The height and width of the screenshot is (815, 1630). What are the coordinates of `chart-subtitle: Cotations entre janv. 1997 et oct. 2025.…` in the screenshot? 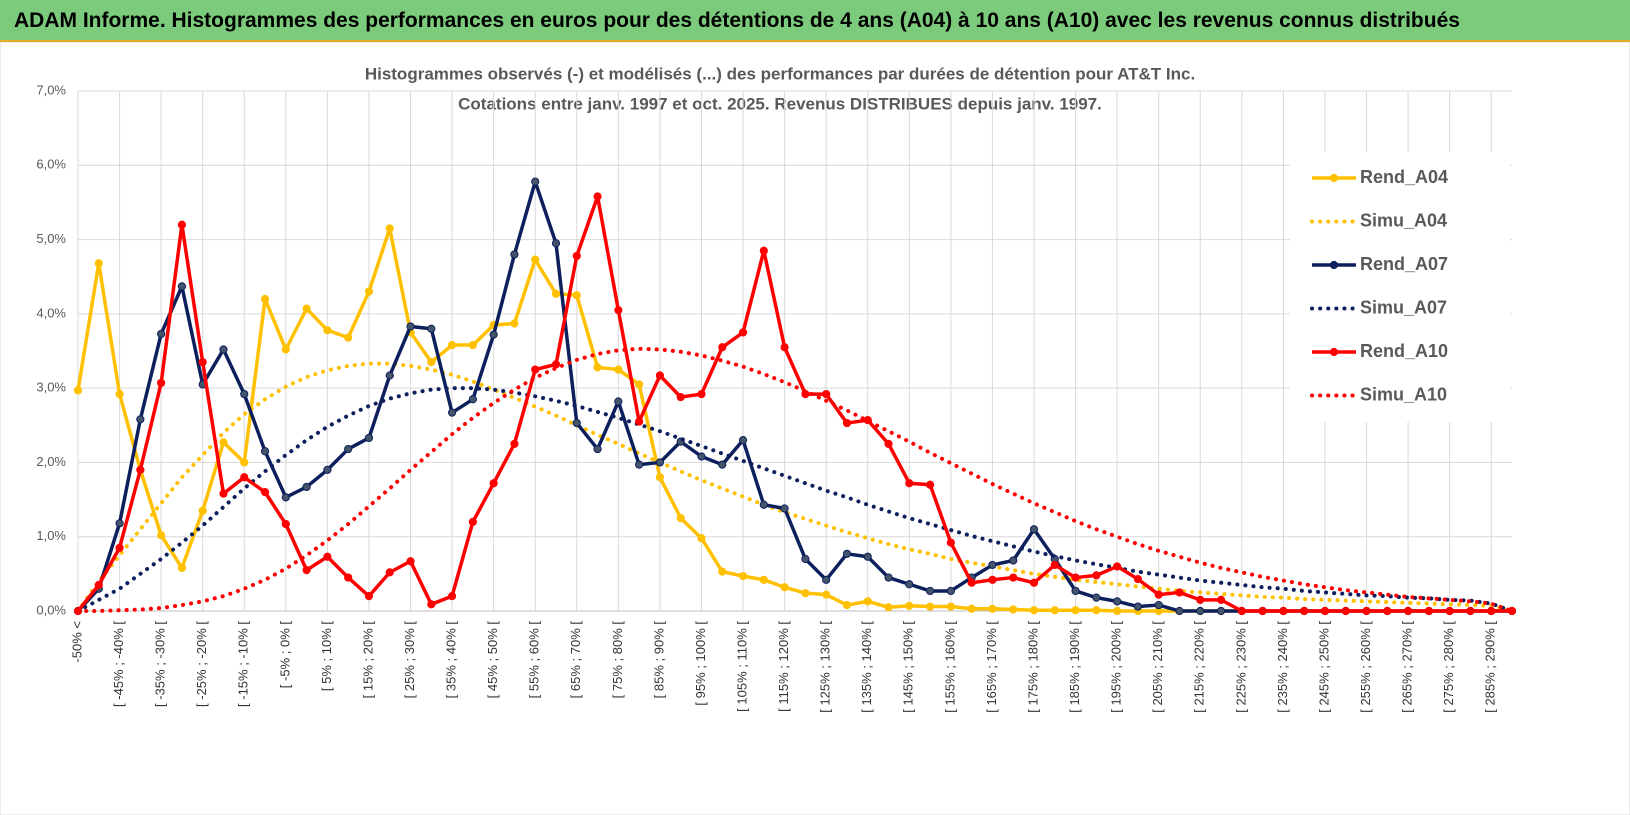 It's located at (780, 103).